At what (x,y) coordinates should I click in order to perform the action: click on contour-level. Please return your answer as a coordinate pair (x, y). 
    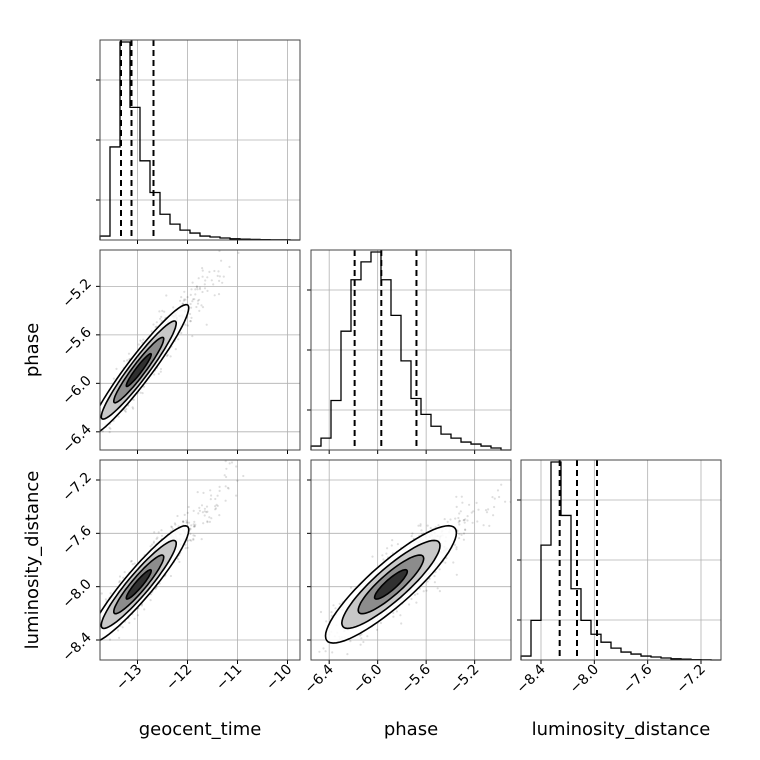
    Looking at the image, I should click on (138, 584).